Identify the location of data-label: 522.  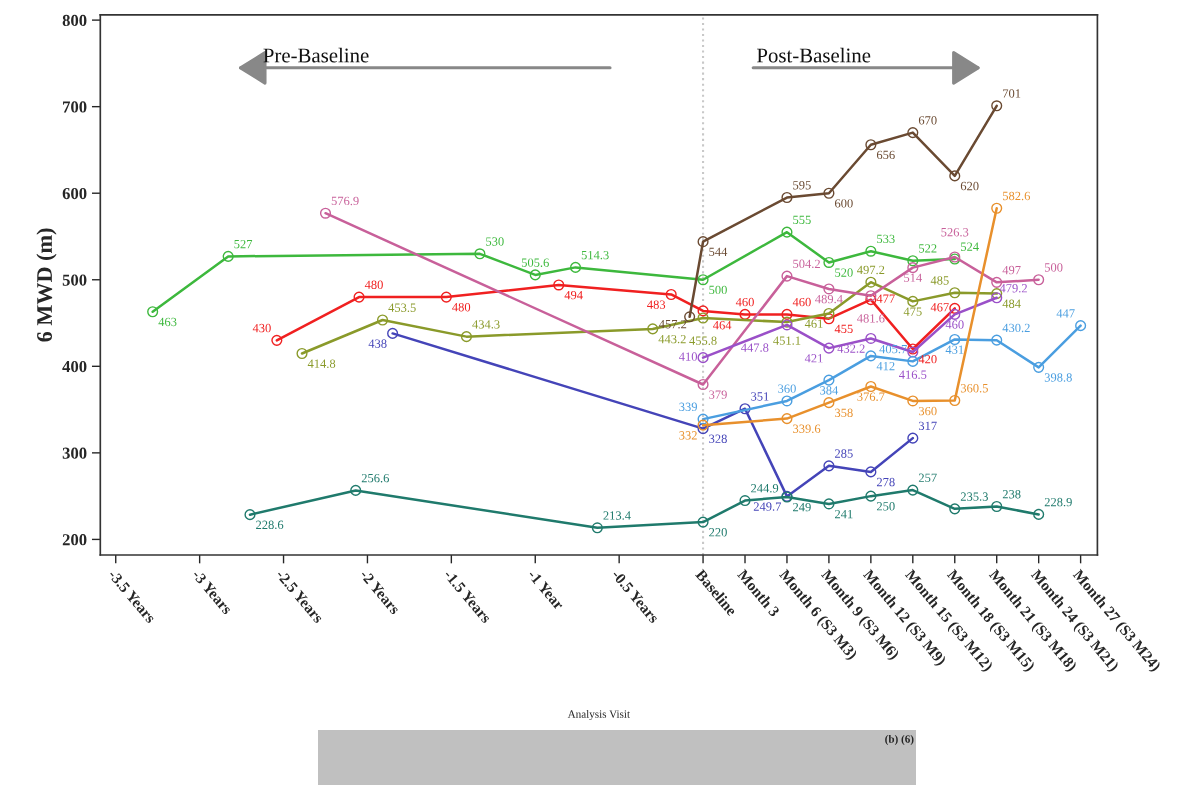
(928, 248).